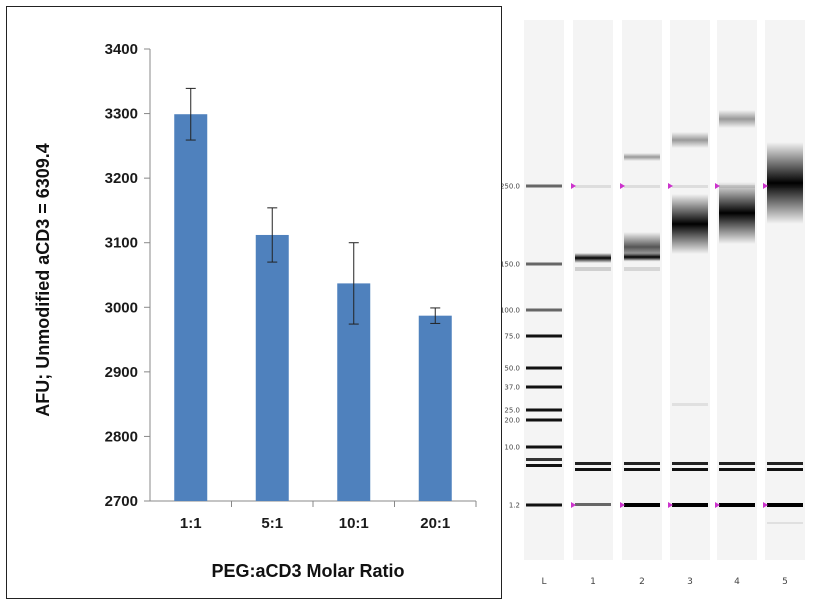  Describe the element at coordinates (511, 265) in the screenshot. I see `ladder-marker-label: 150.0` at that location.